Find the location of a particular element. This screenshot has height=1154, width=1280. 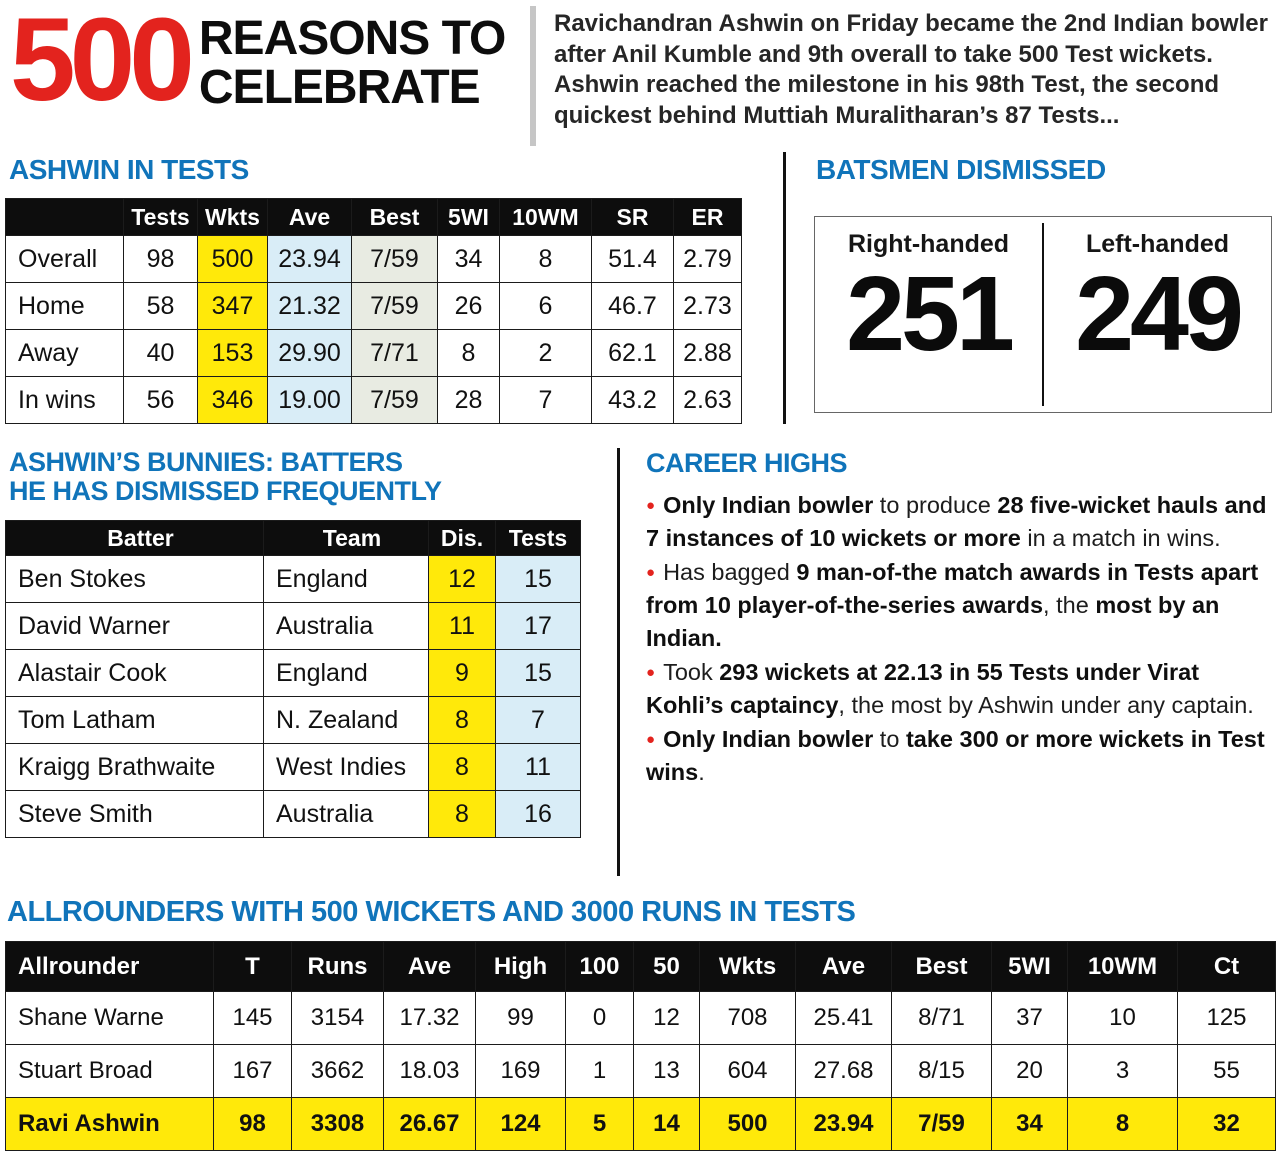

table-cell: 32 is located at coordinates (1226, 1124).